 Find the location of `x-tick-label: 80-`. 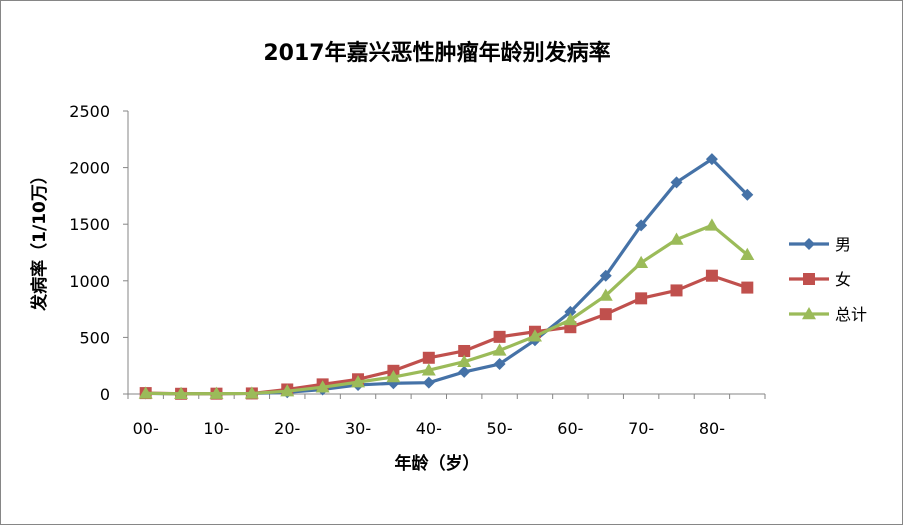

x-tick-label: 80- is located at coordinates (712, 428).